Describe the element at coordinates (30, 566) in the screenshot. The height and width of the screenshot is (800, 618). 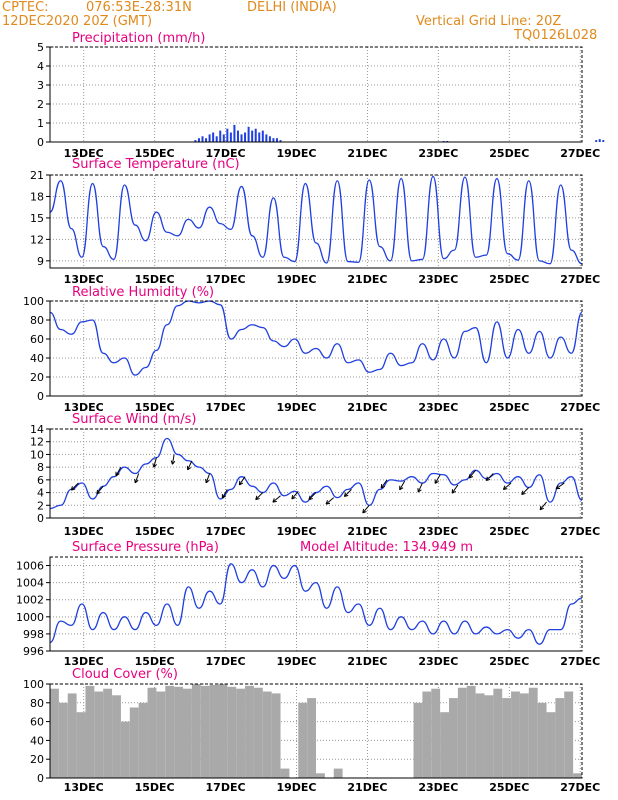
I see `y-tick-label: 1006` at that location.